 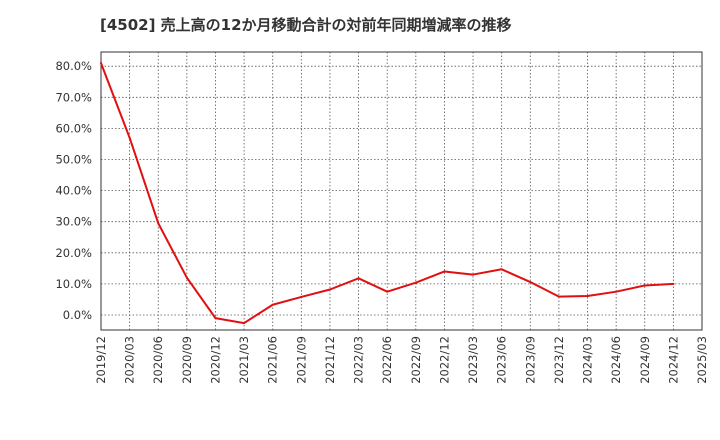 What do you see at coordinates (73, 253) in the screenshot?
I see `y-tick-label: 20.0%` at bounding box center [73, 253].